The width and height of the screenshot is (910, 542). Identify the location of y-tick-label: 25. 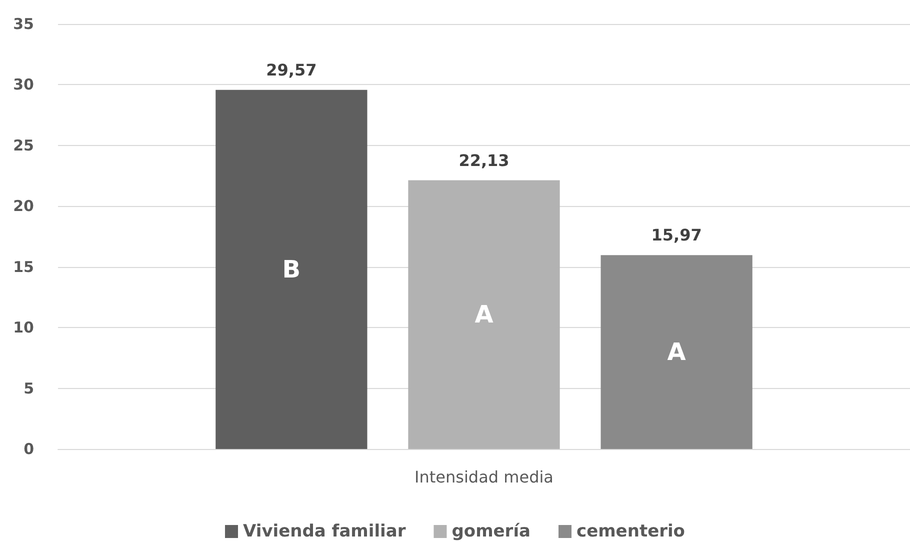
(23, 145).